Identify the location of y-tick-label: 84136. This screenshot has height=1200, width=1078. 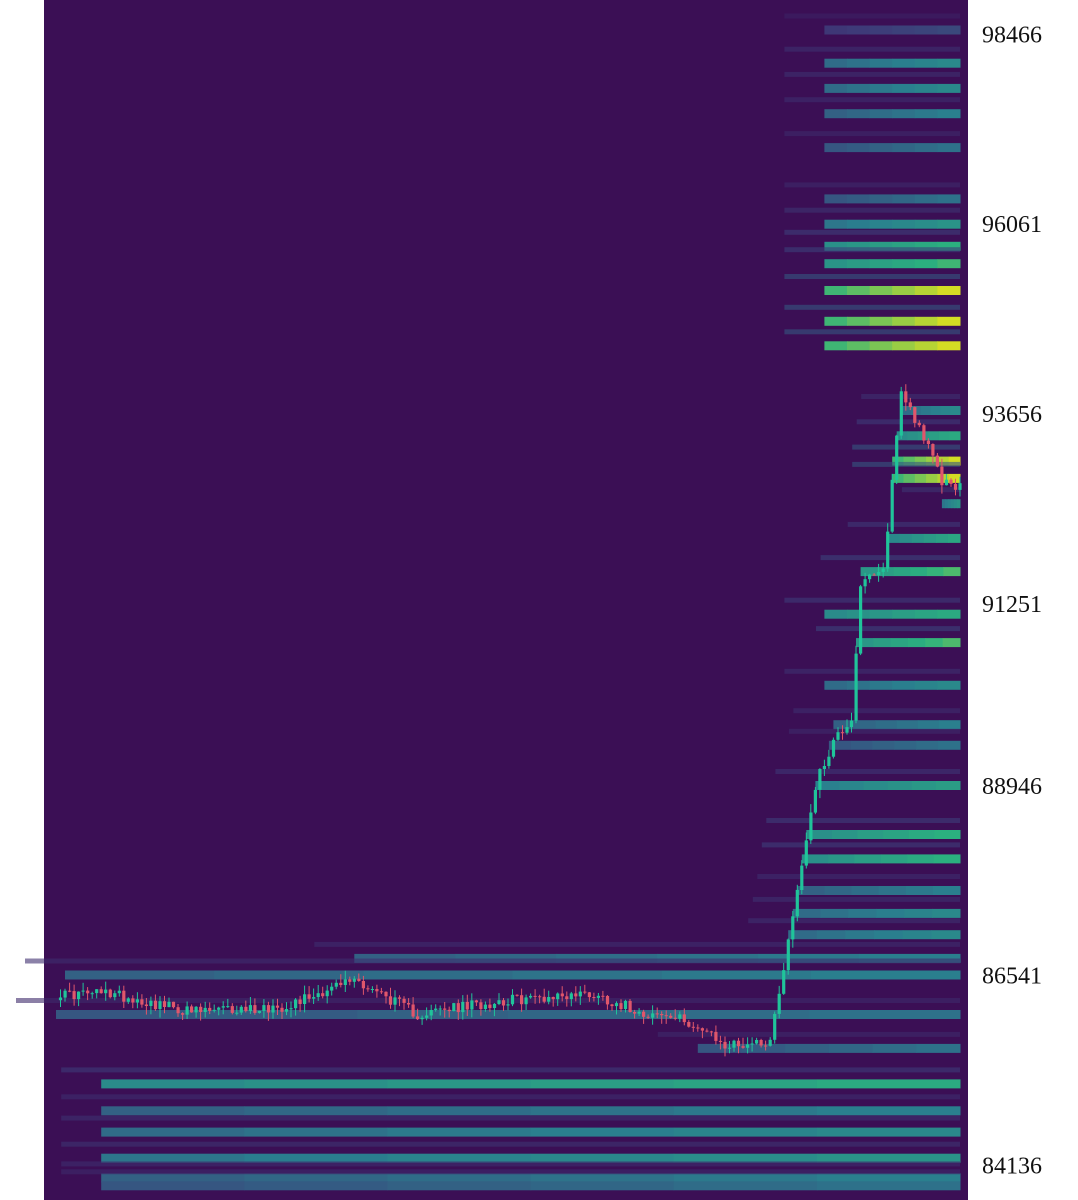
(1012, 1167).